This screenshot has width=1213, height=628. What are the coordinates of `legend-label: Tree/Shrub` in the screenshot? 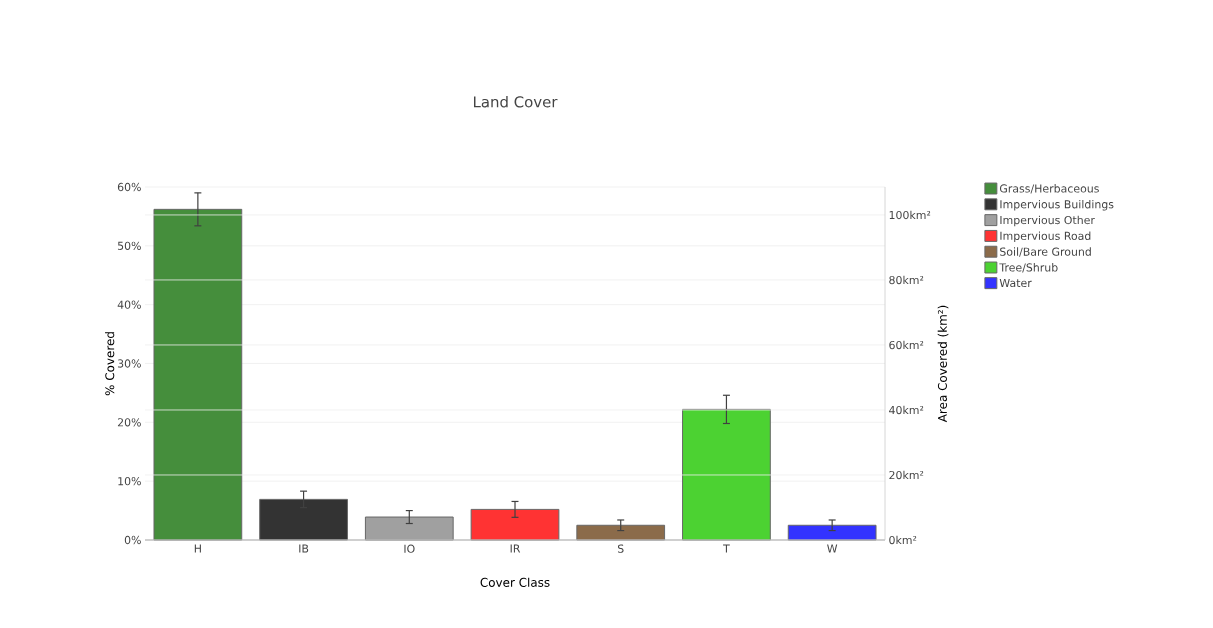 It's located at (1028, 268).